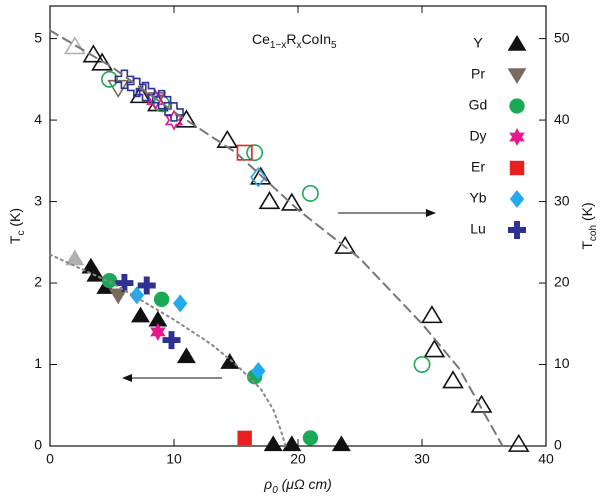 The image size is (605, 497). Describe the element at coordinates (50, 459) in the screenshot. I see `x-tick-label: 0` at that location.